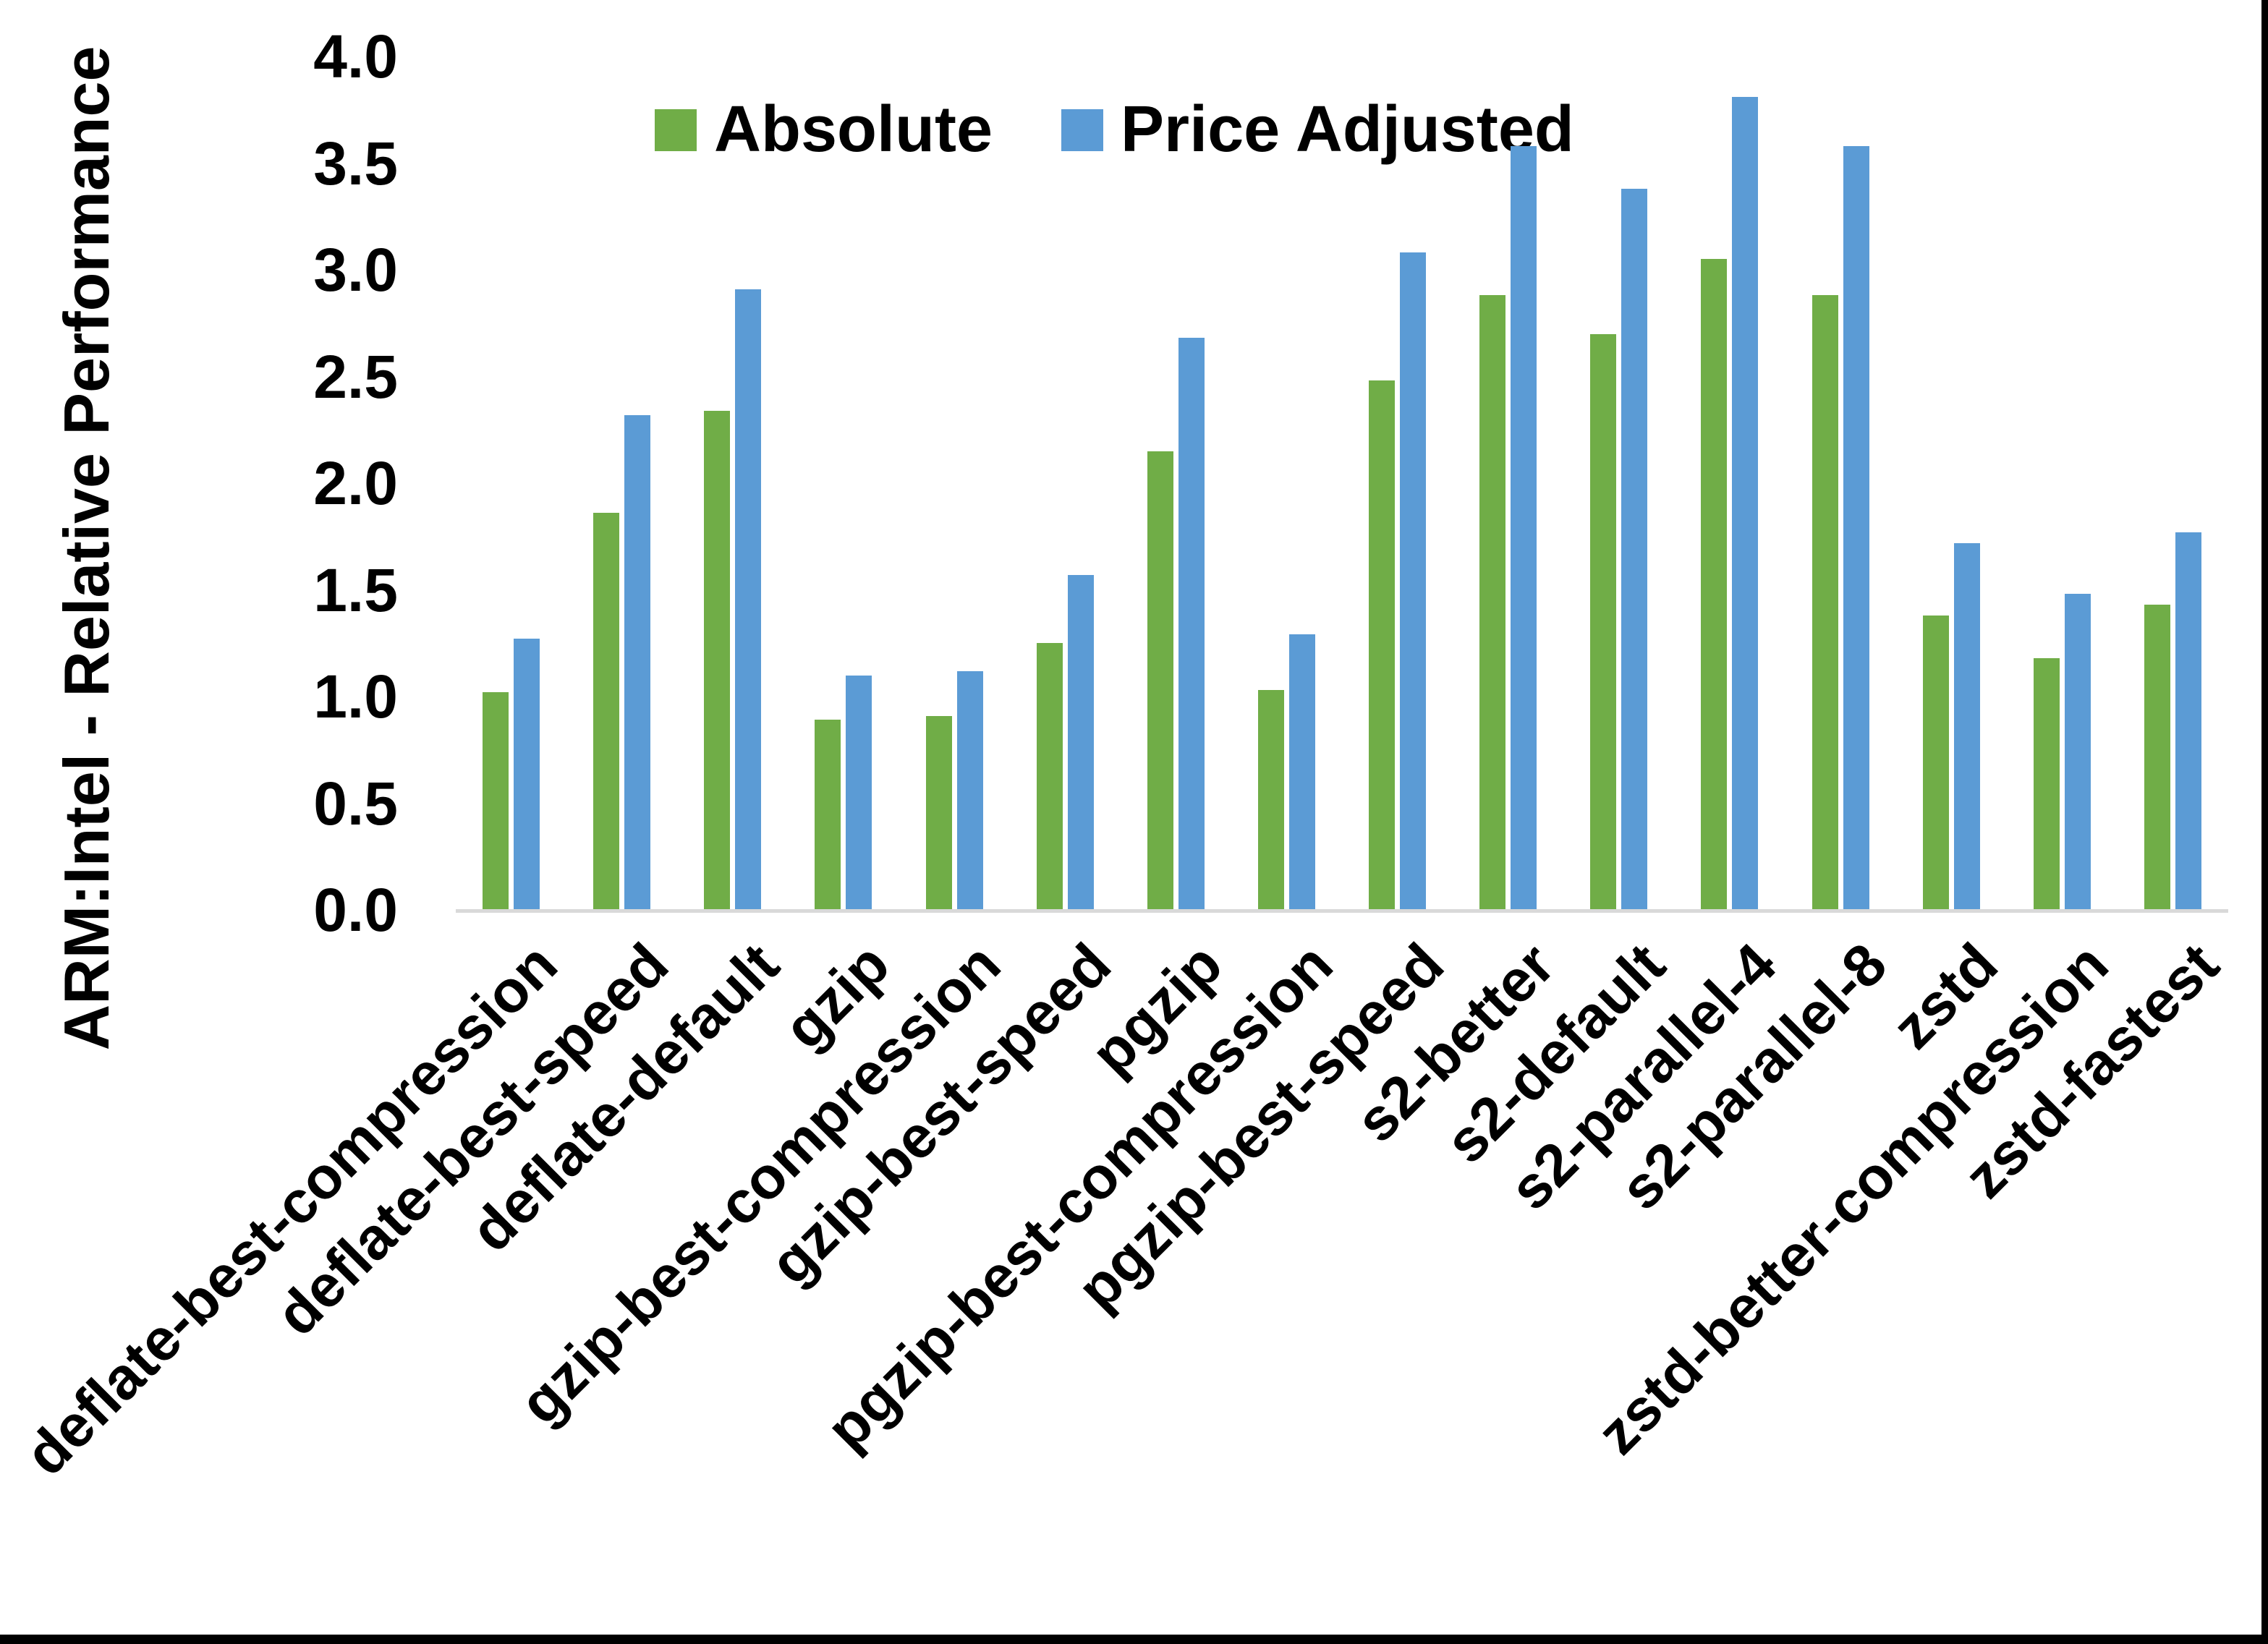 This screenshot has height=1644, width=2268. Describe the element at coordinates (355, 697) in the screenshot. I see `y-tick-label: 1.0` at that location.